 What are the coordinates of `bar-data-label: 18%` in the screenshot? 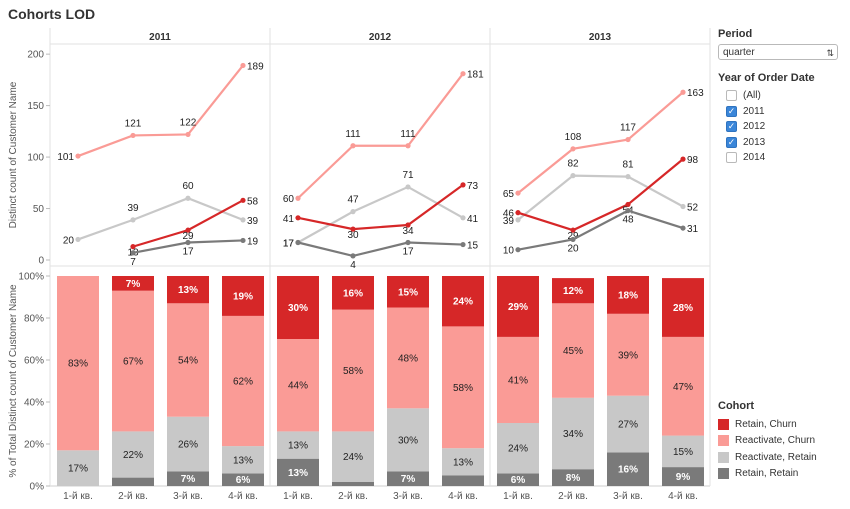 It's located at (628, 295).